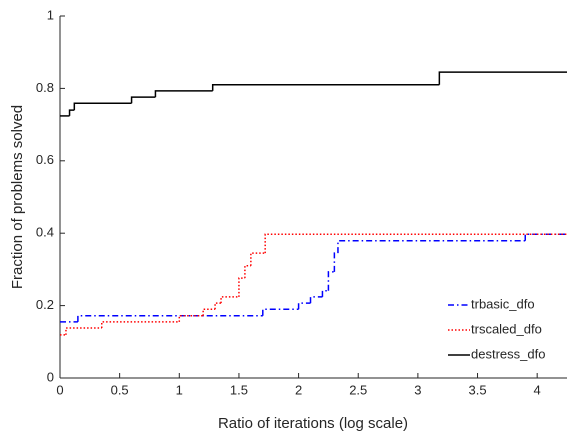 The height and width of the screenshot is (439, 568). I want to click on x-tick-label: 3, so click(417, 389).